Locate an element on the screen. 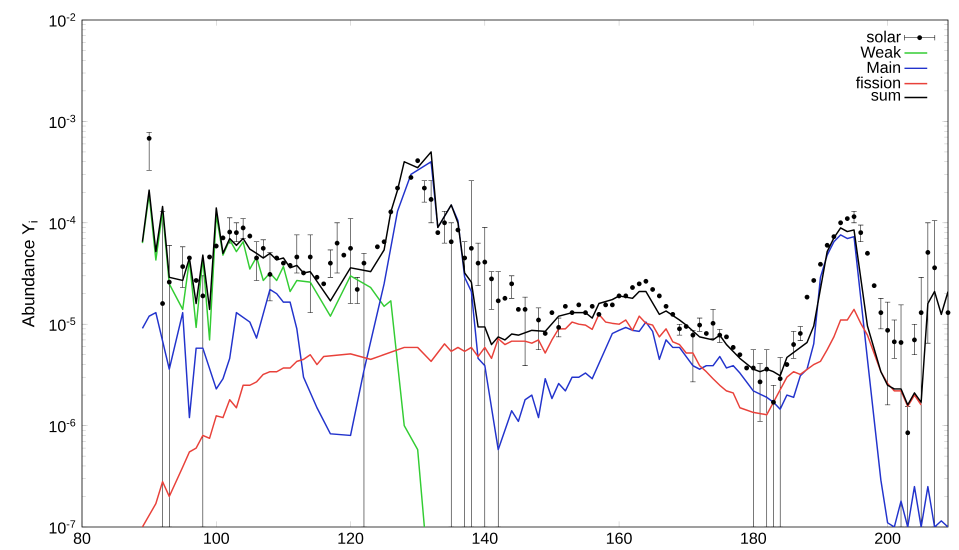 The image size is (959, 550). y-tick-label: 10$^{-4}$ is located at coordinates (63, 223).